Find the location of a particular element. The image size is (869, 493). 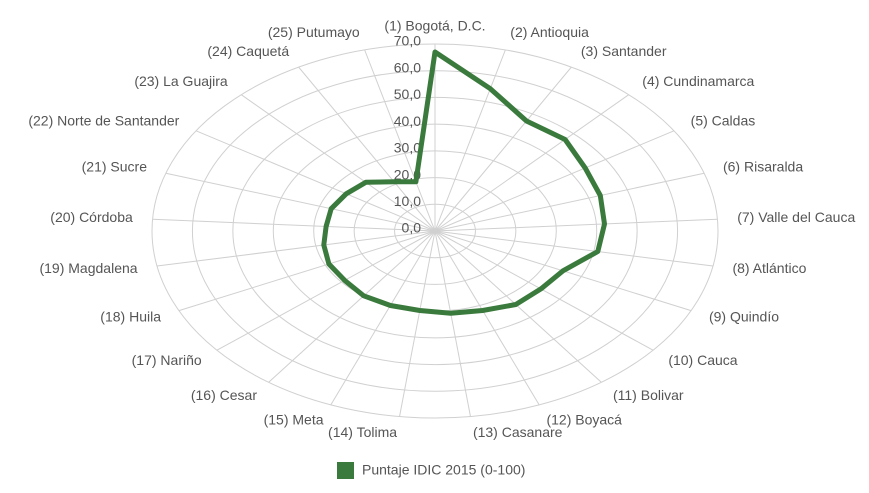

category-label: (12) Boyacá is located at coordinates (584, 419).